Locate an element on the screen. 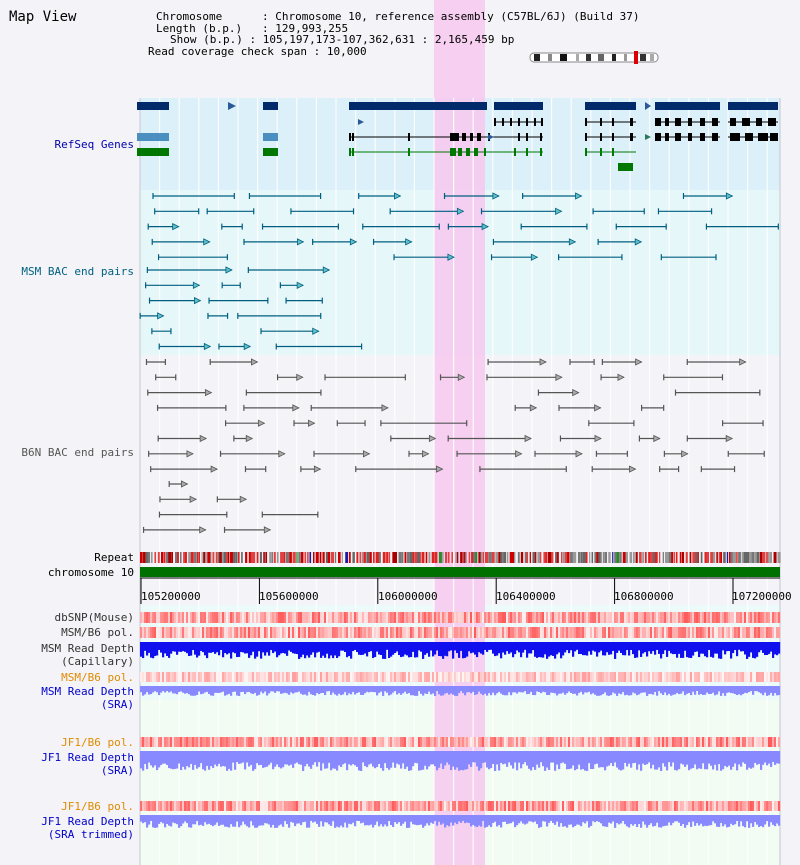  msm-bac-label: MSM BAC end pairs is located at coordinates (77, 271).